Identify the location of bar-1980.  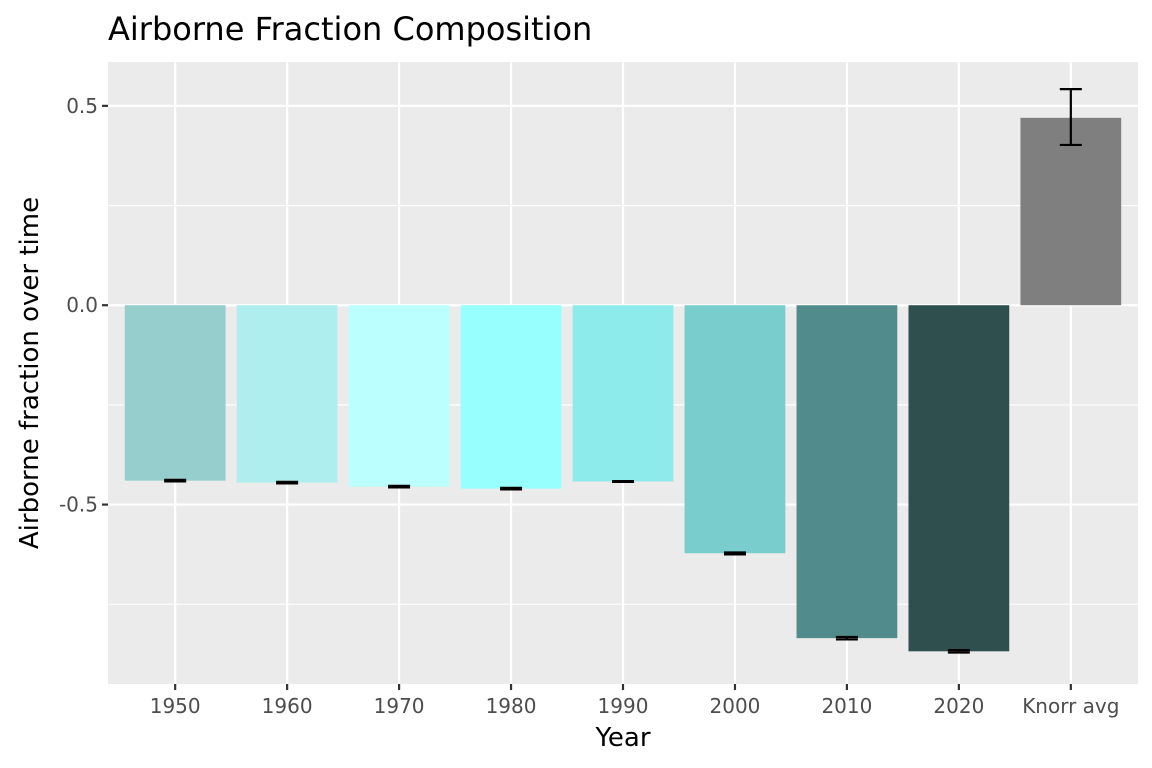
(511, 397).